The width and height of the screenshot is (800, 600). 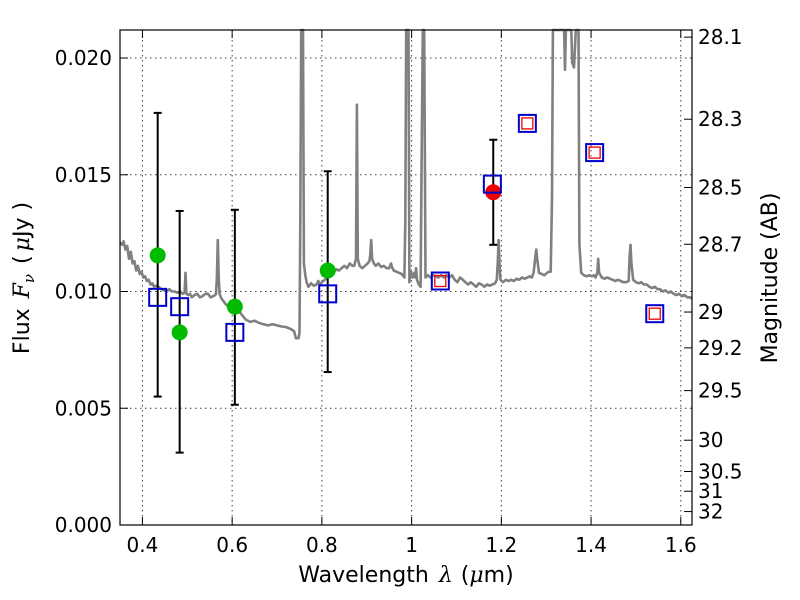 What do you see at coordinates (710, 312) in the screenshot?
I see `y2-tick-label: 29` at bounding box center [710, 312].